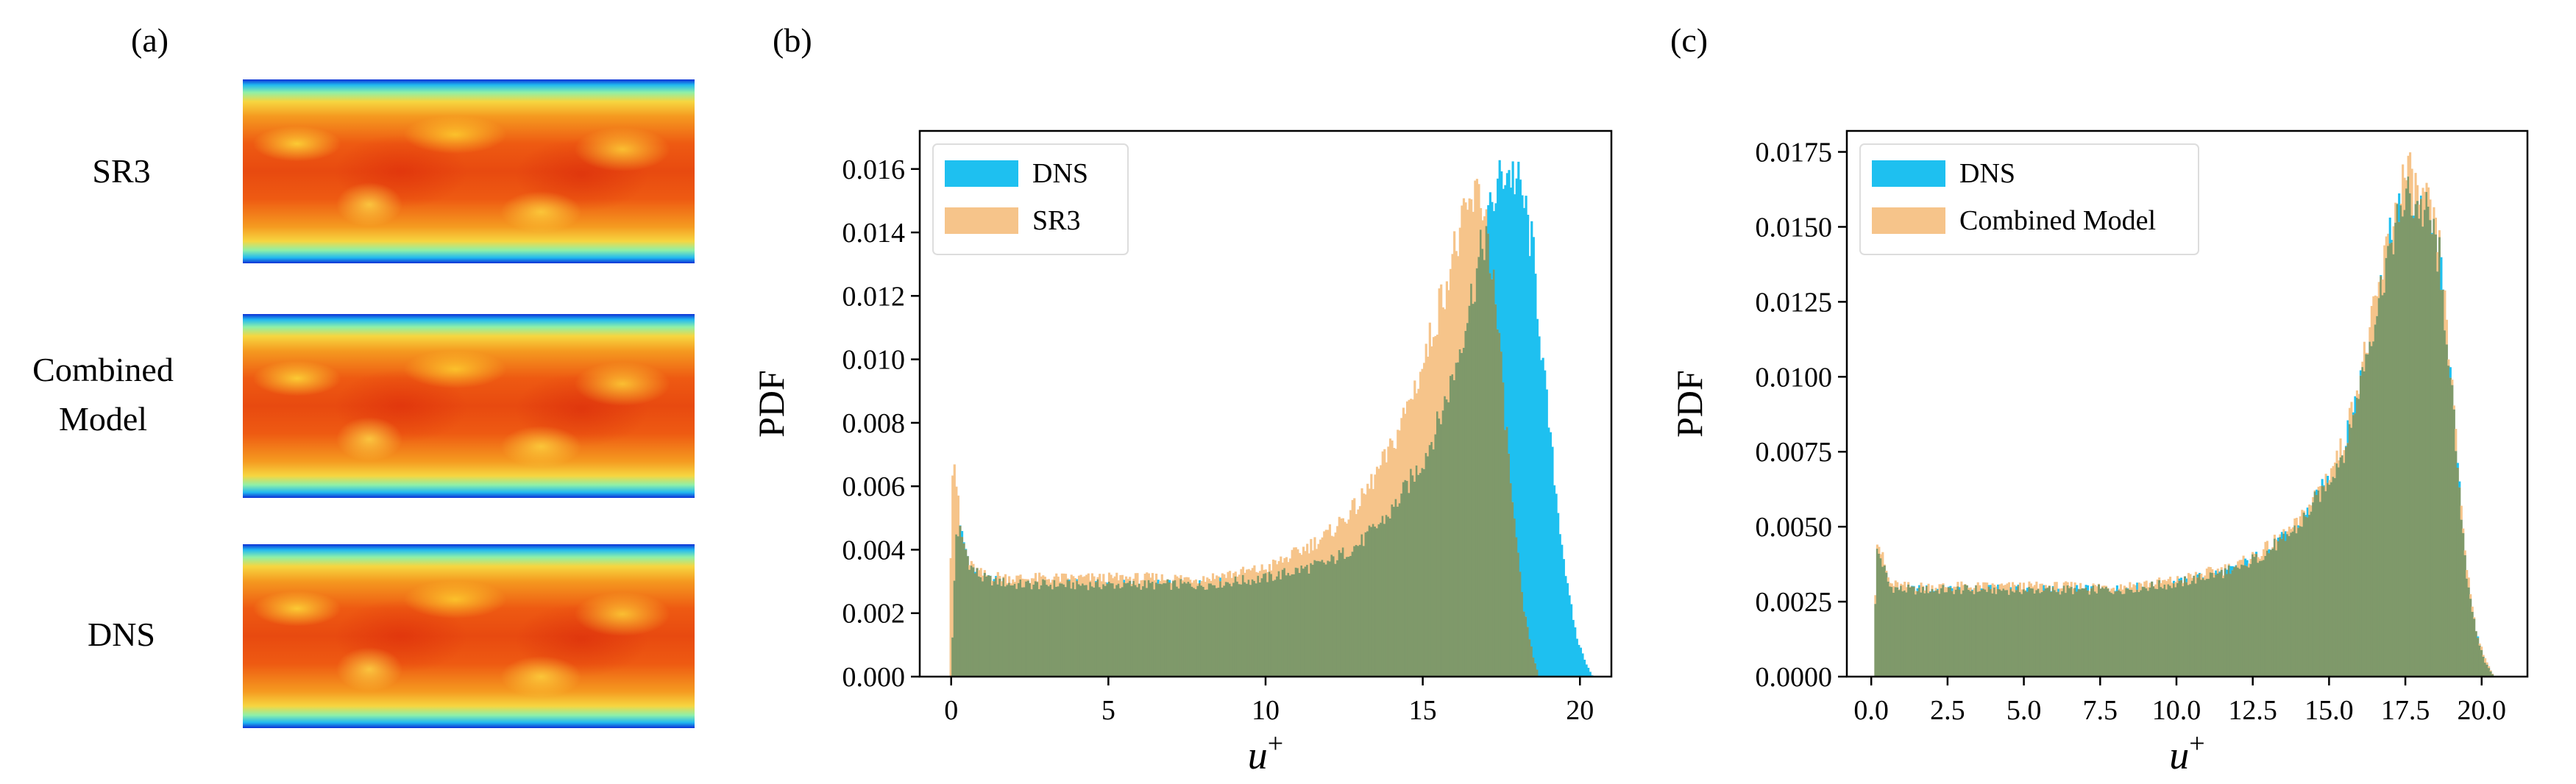 Image resolution: width=2576 pixels, height=784 pixels. Describe the element at coordinates (1947, 710) in the screenshot. I see `chart-c-x-tick-label: 2.5` at that location.